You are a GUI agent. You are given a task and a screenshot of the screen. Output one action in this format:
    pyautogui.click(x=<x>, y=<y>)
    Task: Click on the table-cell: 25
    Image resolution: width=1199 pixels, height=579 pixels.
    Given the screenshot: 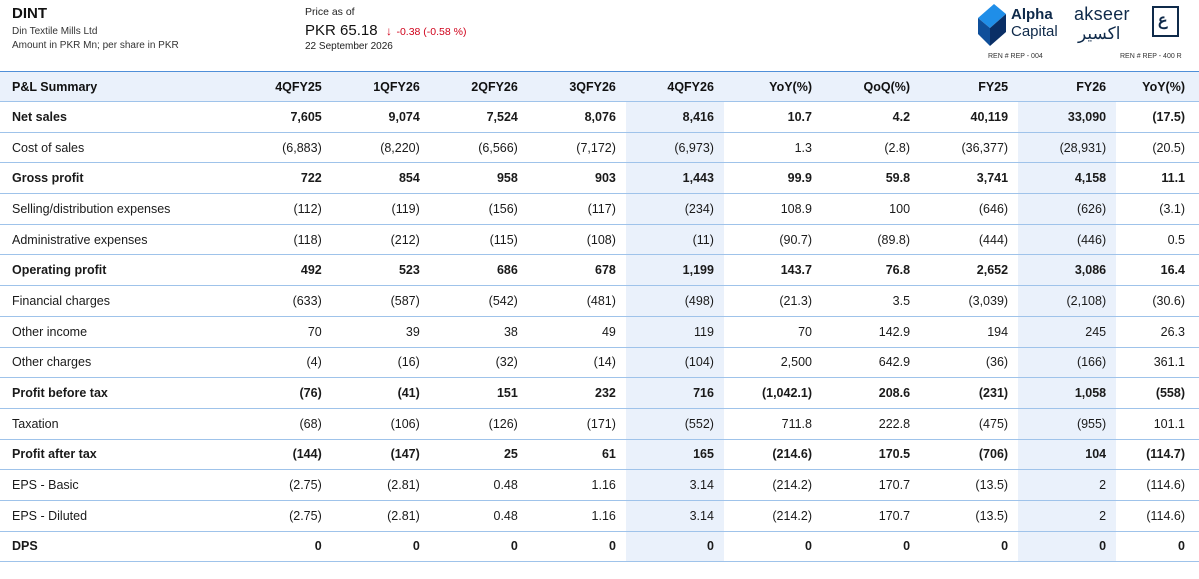 What is the action you would take?
    pyautogui.click(x=478, y=455)
    